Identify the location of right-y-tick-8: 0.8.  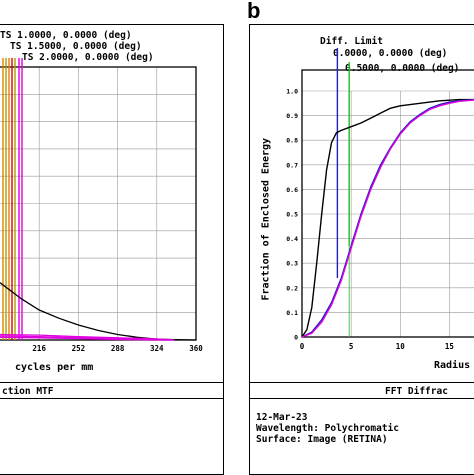
(292, 141).